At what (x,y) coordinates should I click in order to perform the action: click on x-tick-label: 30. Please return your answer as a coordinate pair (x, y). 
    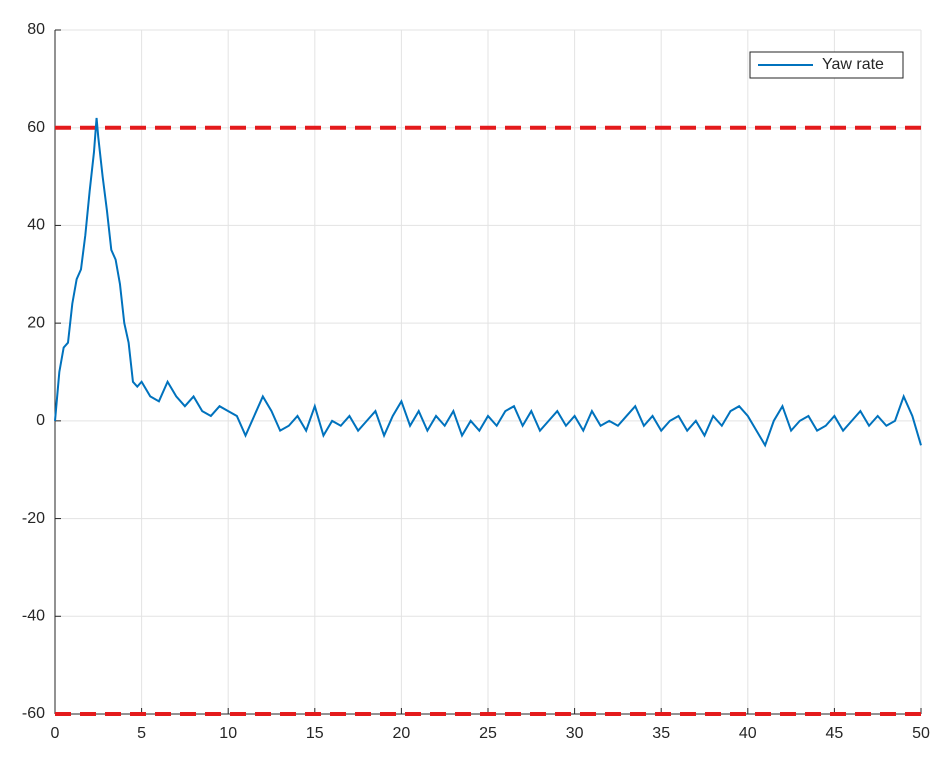
    Looking at the image, I should click on (575, 733).